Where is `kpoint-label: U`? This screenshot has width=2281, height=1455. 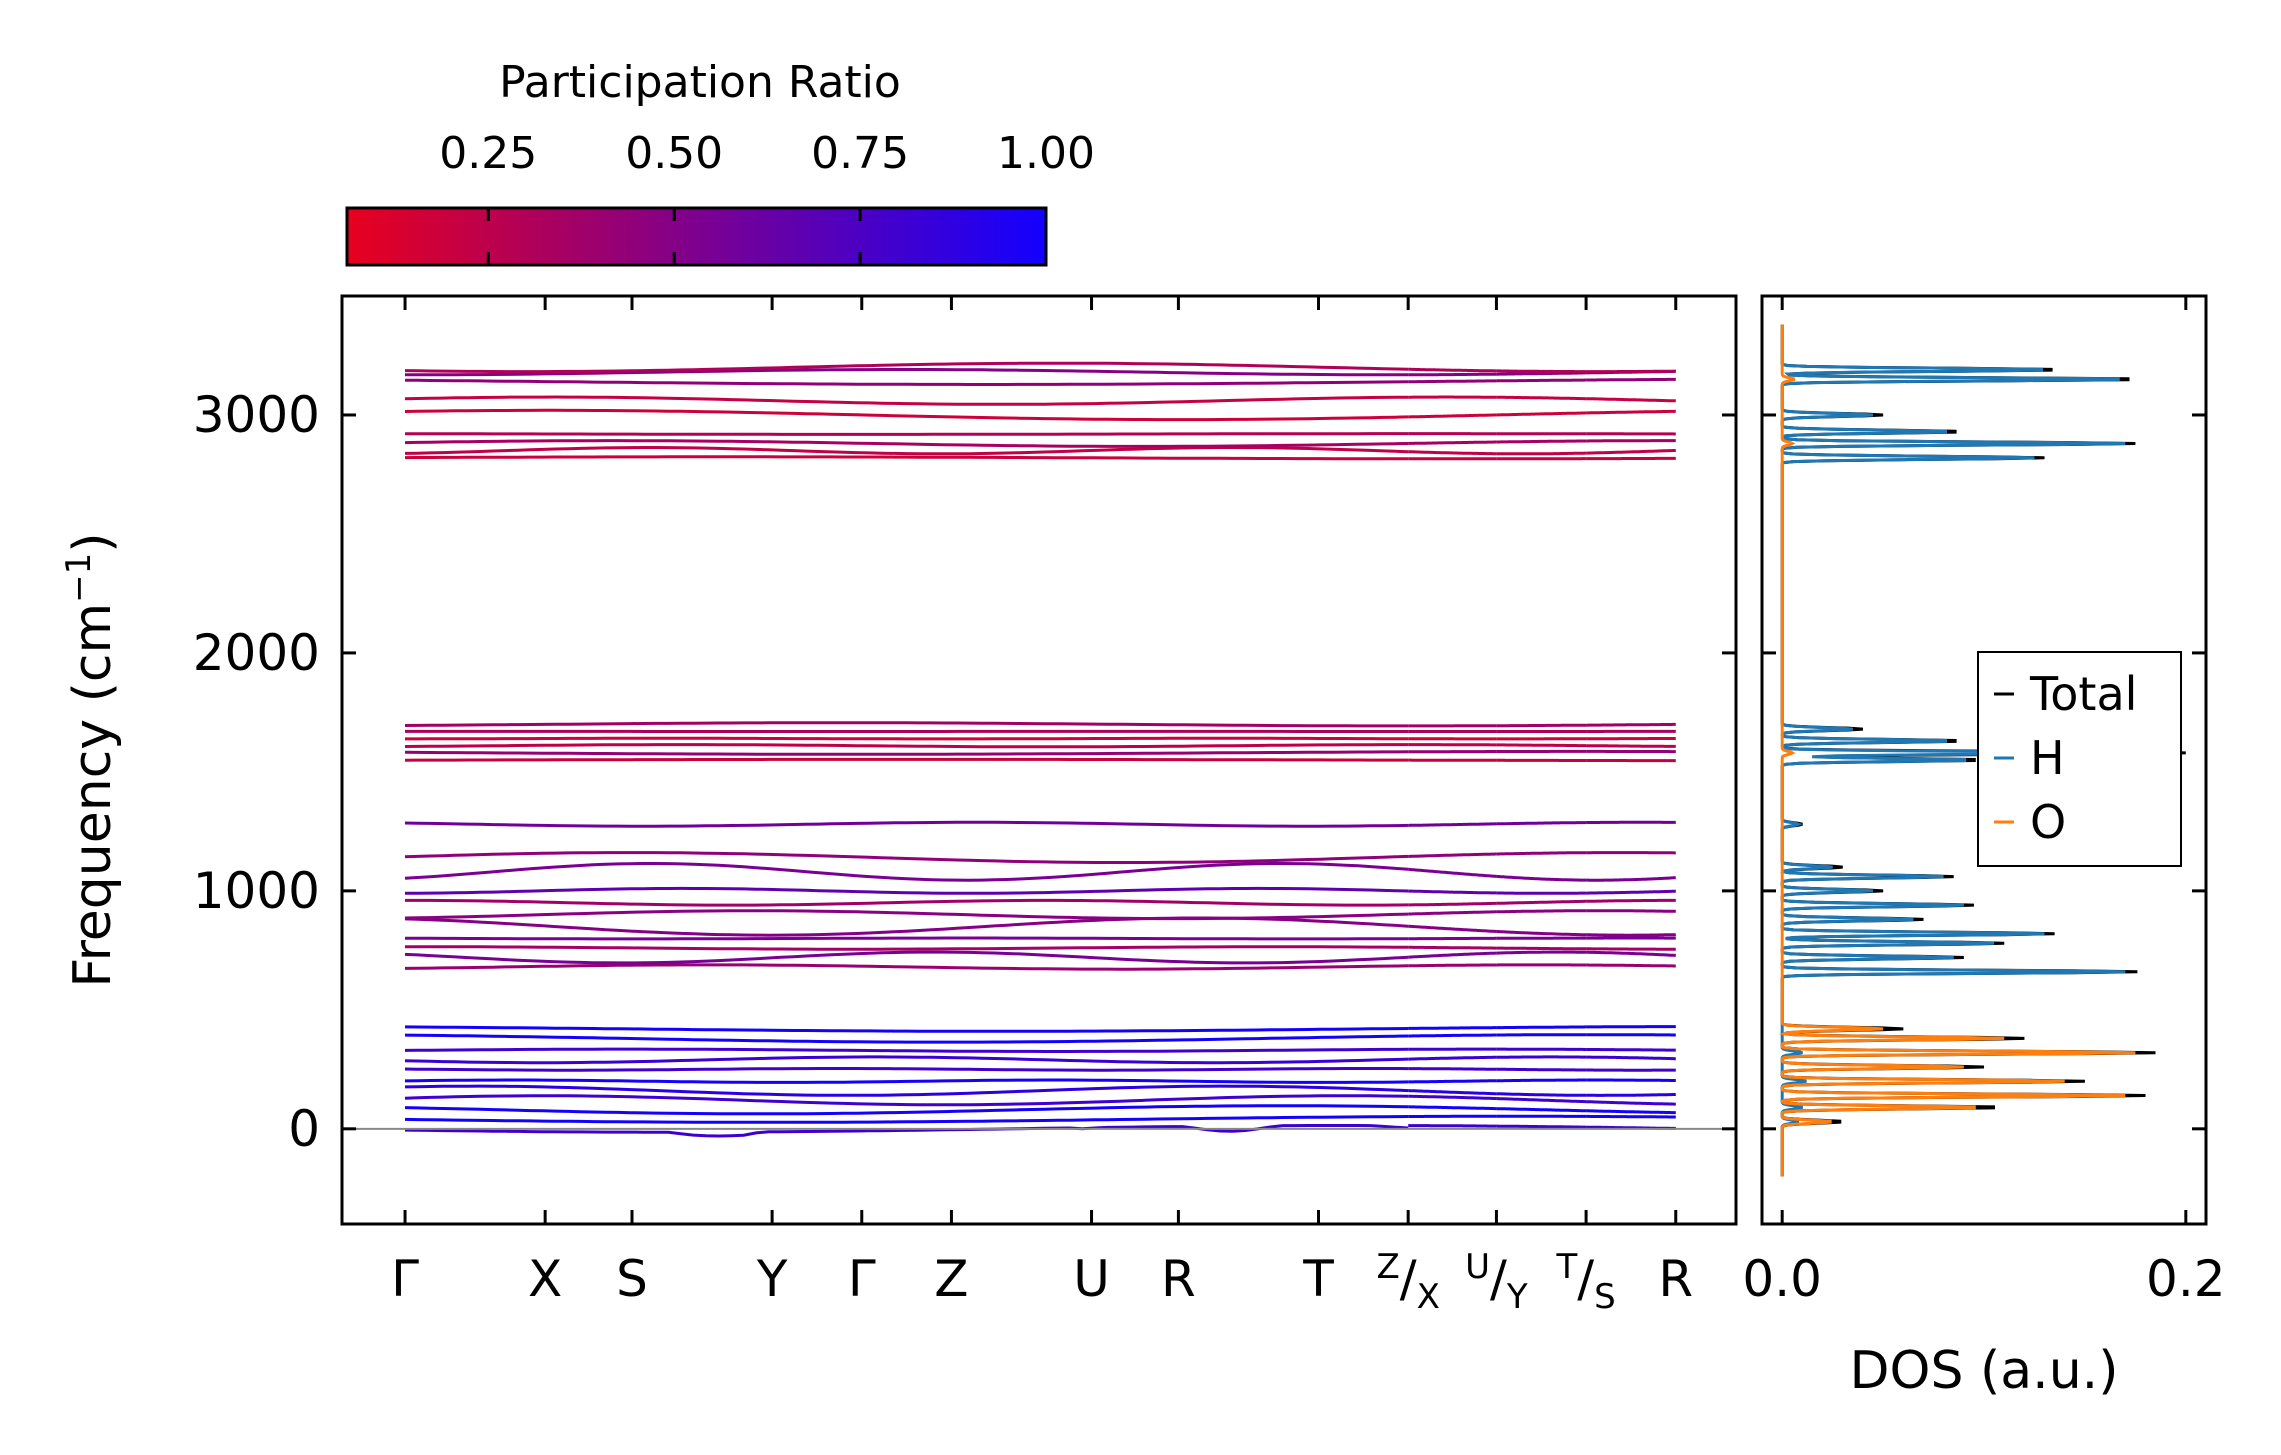
kpoint-label: U is located at coordinates (1091, 1279).